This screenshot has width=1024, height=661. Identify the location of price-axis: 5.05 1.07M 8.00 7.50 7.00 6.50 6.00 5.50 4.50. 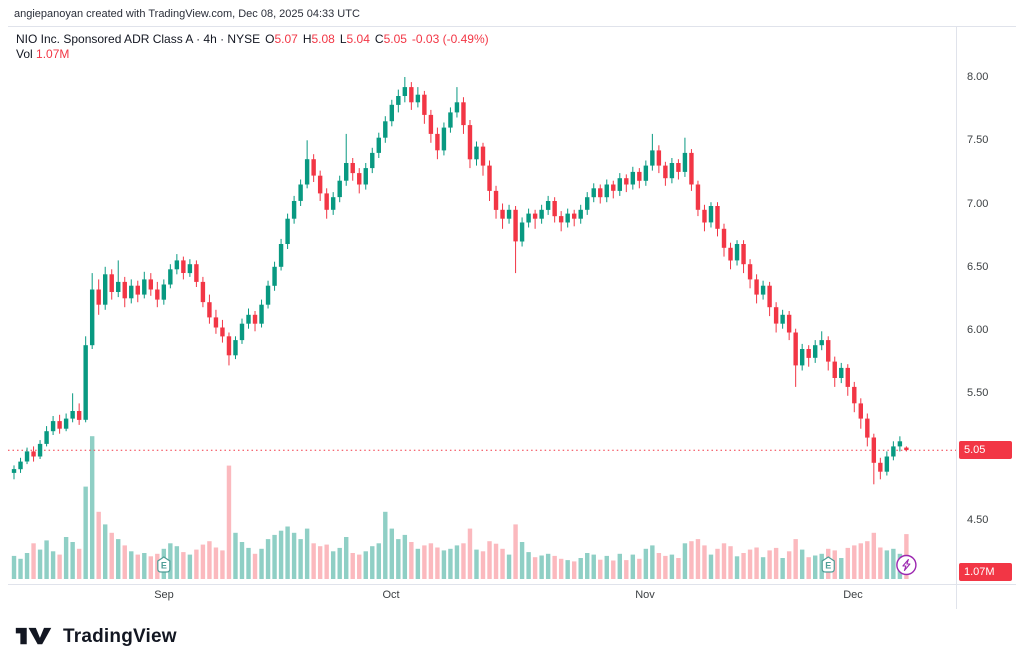
(986, 318).